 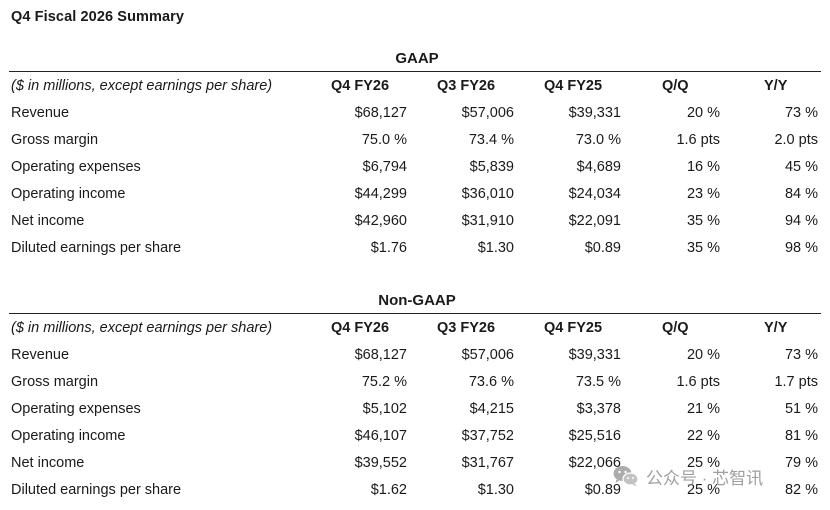 I want to click on cell-q3fy26: $5,839, so click(x=491, y=166).